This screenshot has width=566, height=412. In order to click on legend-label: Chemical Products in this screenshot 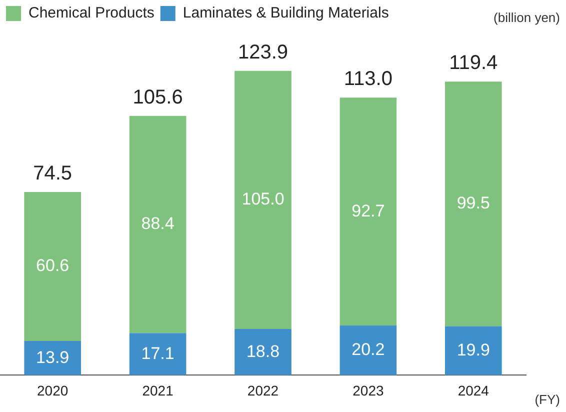, I will do `click(91, 13)`.